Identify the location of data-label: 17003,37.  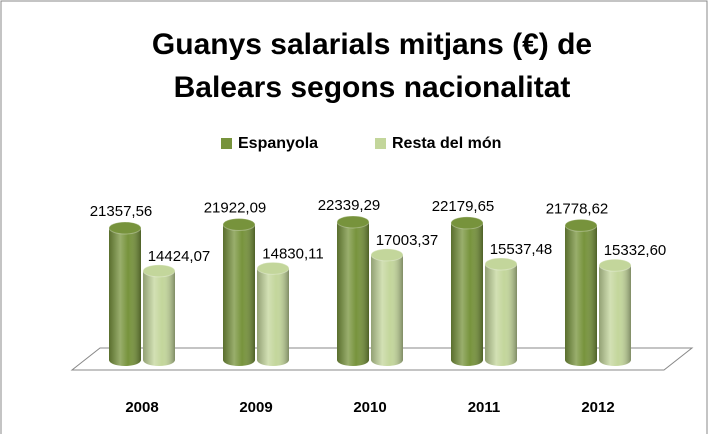
(407, 240).